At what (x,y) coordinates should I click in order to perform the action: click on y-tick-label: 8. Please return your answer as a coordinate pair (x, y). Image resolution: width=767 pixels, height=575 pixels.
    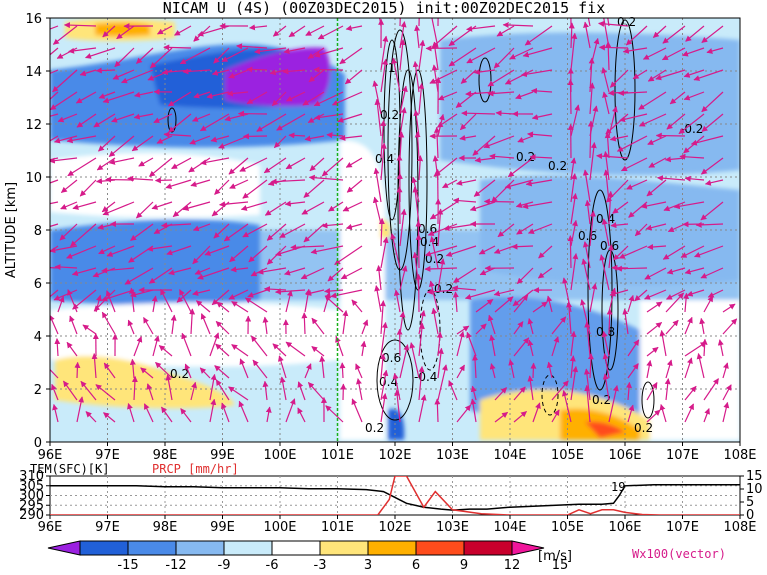
    Looking at the image, I should click on (38, 231).